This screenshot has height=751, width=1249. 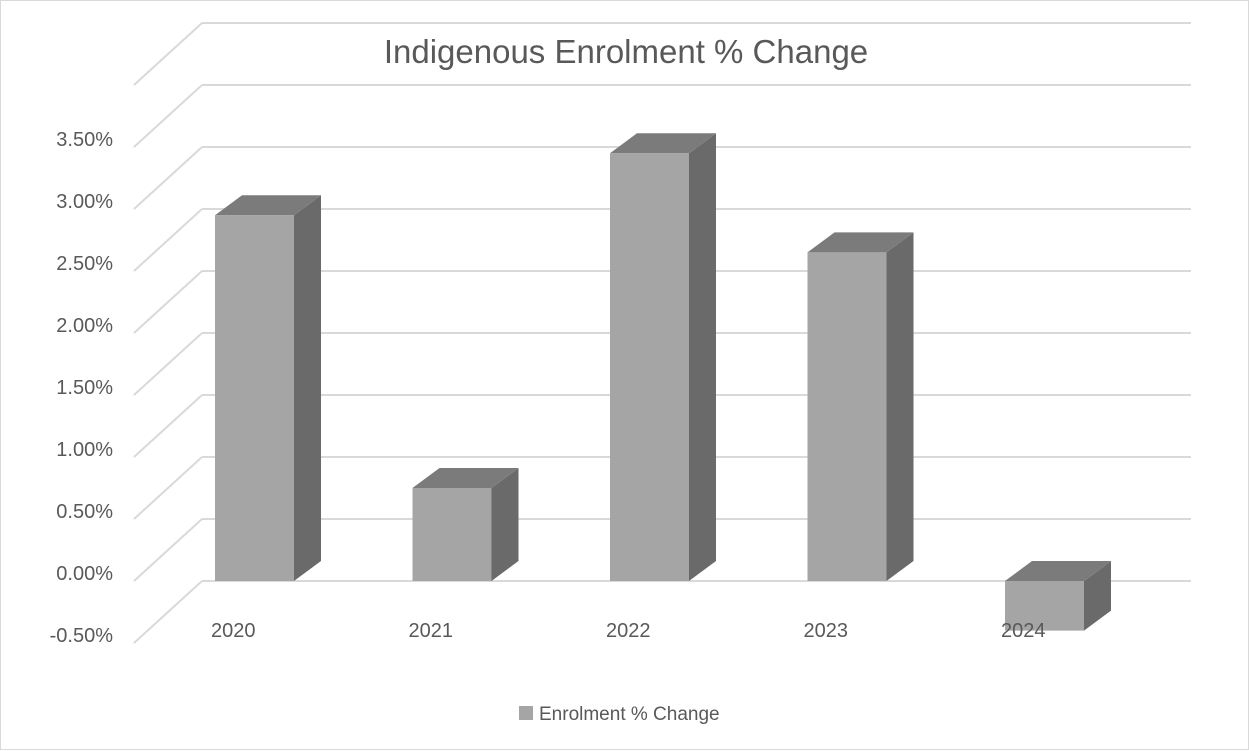 What do you see at coordinates (84, 202) in the screenshot?
I see `y-tick-label: 3.00%` at bounding box center [84, 202].